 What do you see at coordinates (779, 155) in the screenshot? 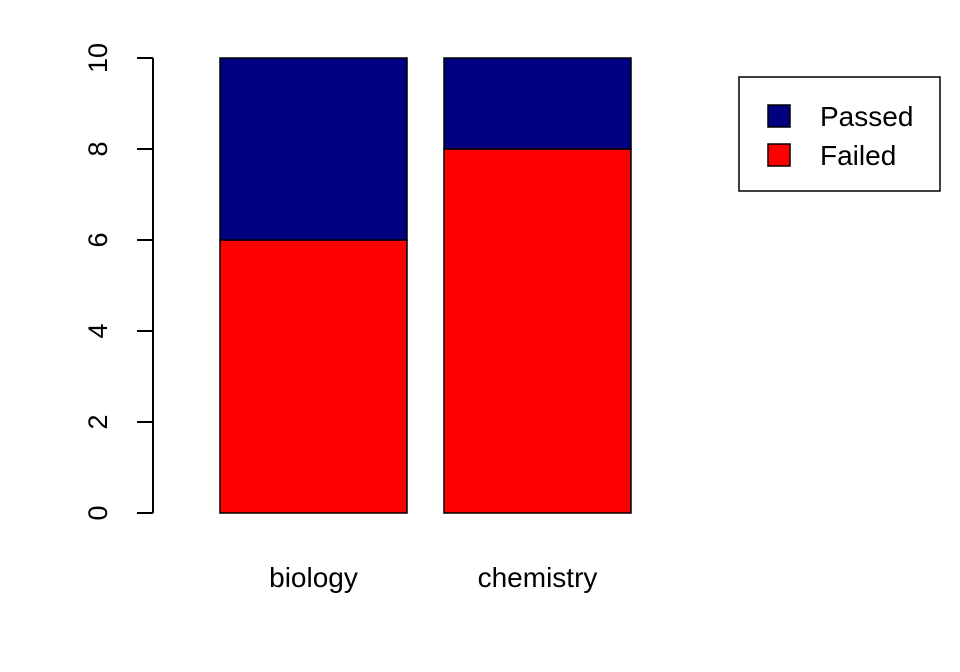
I see `legend-swatch-failed` at bounding box center [779, 155].